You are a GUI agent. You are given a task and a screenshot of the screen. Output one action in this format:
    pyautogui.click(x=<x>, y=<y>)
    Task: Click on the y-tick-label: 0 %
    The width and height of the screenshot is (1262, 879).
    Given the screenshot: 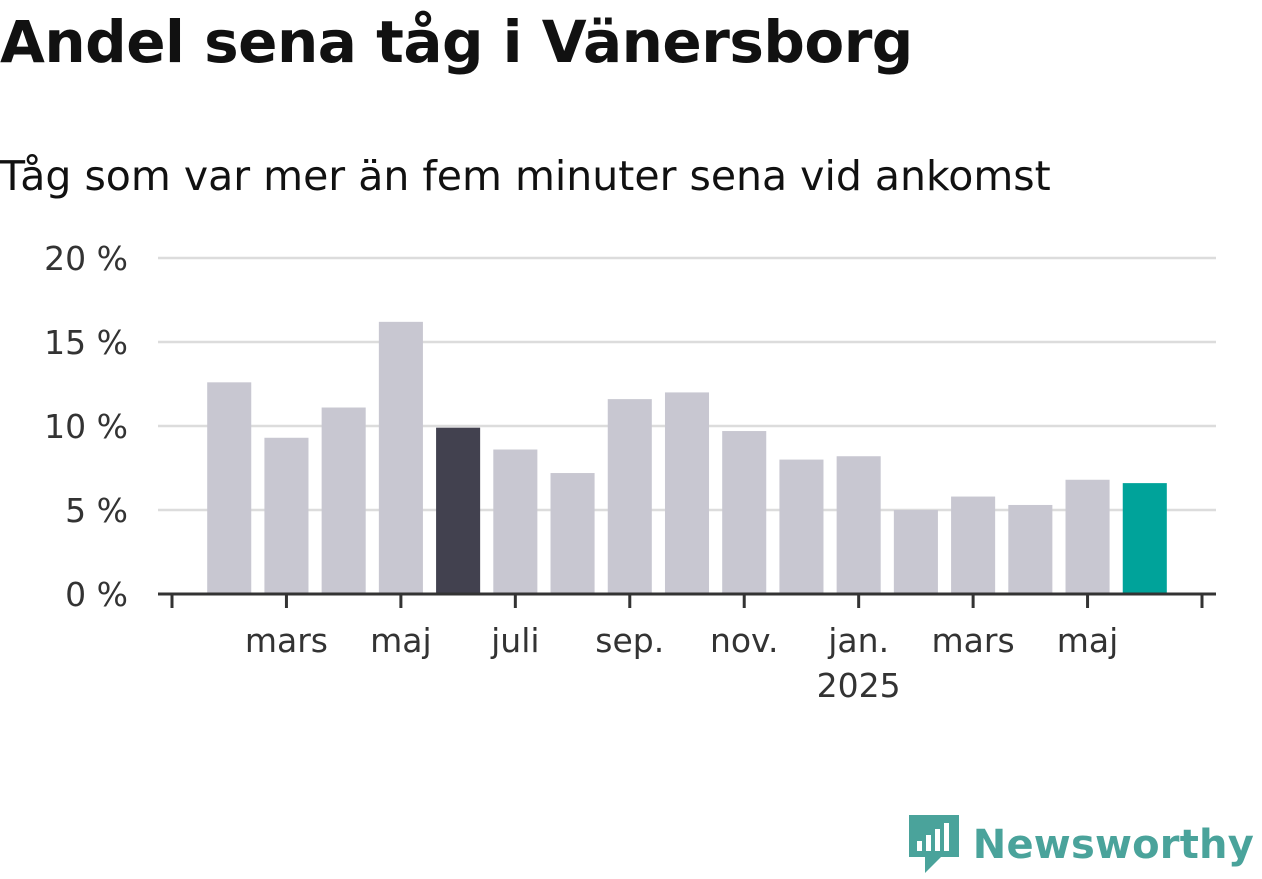 What is the action you would take?
    pyautogui.click(x=96, y=594)
    